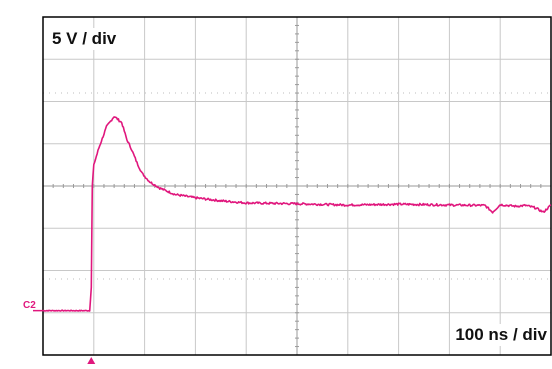  What do you see at coordinates (91, 360) in the screenshot?
I see `trigger-position-marker` at bounding box center [91, 360].